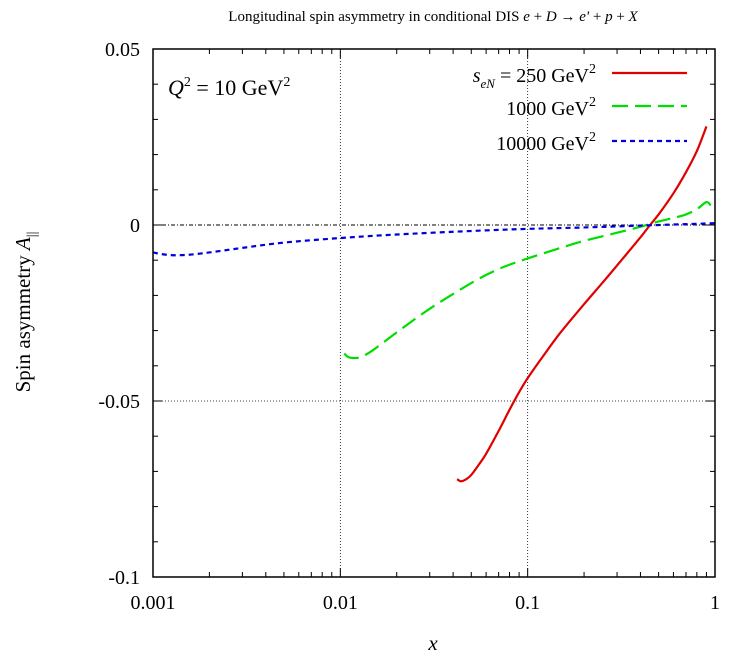 The height and width of the screenshot is (657, 735). I want to click on x-tick-label: 0.01, so click(340, 603).